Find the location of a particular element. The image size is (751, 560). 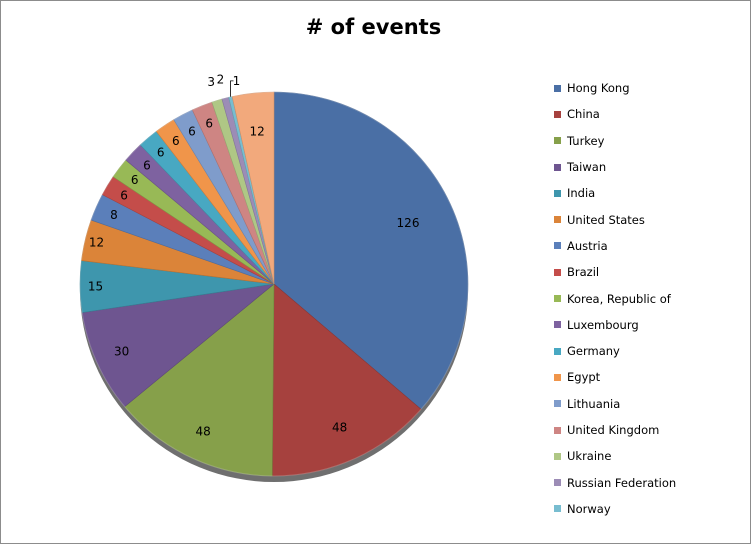

legend-label: Taiwan is located at coordinates (587, 167).